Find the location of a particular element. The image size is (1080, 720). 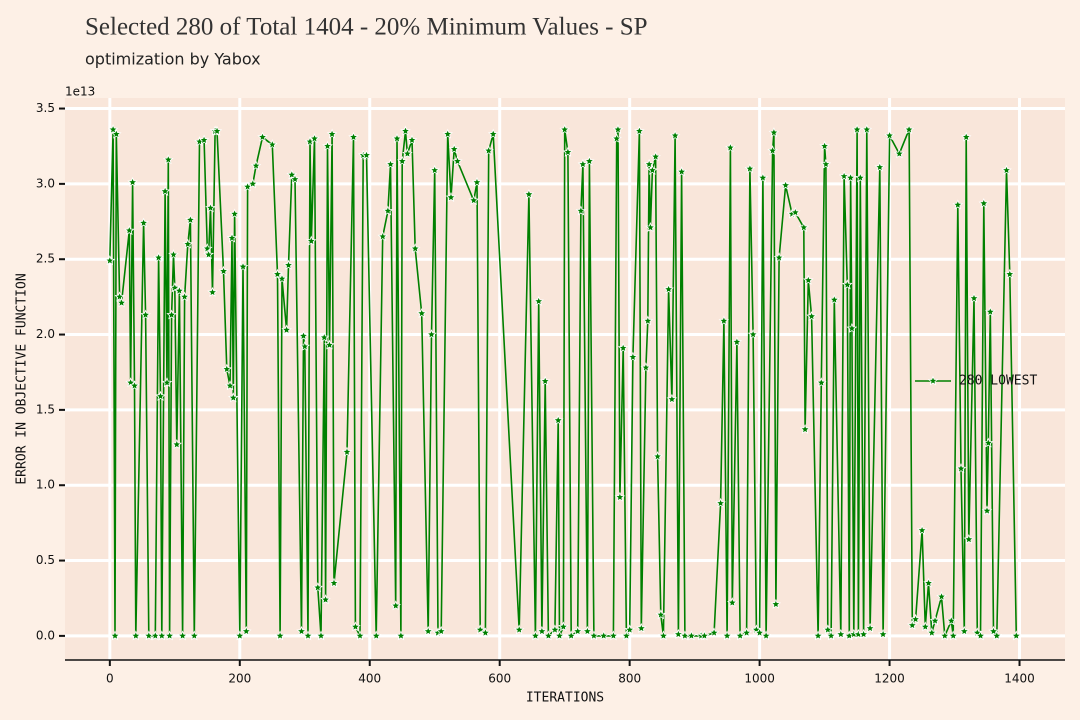

y-tick-label: 1.0 is located at coordinates (45, 485).